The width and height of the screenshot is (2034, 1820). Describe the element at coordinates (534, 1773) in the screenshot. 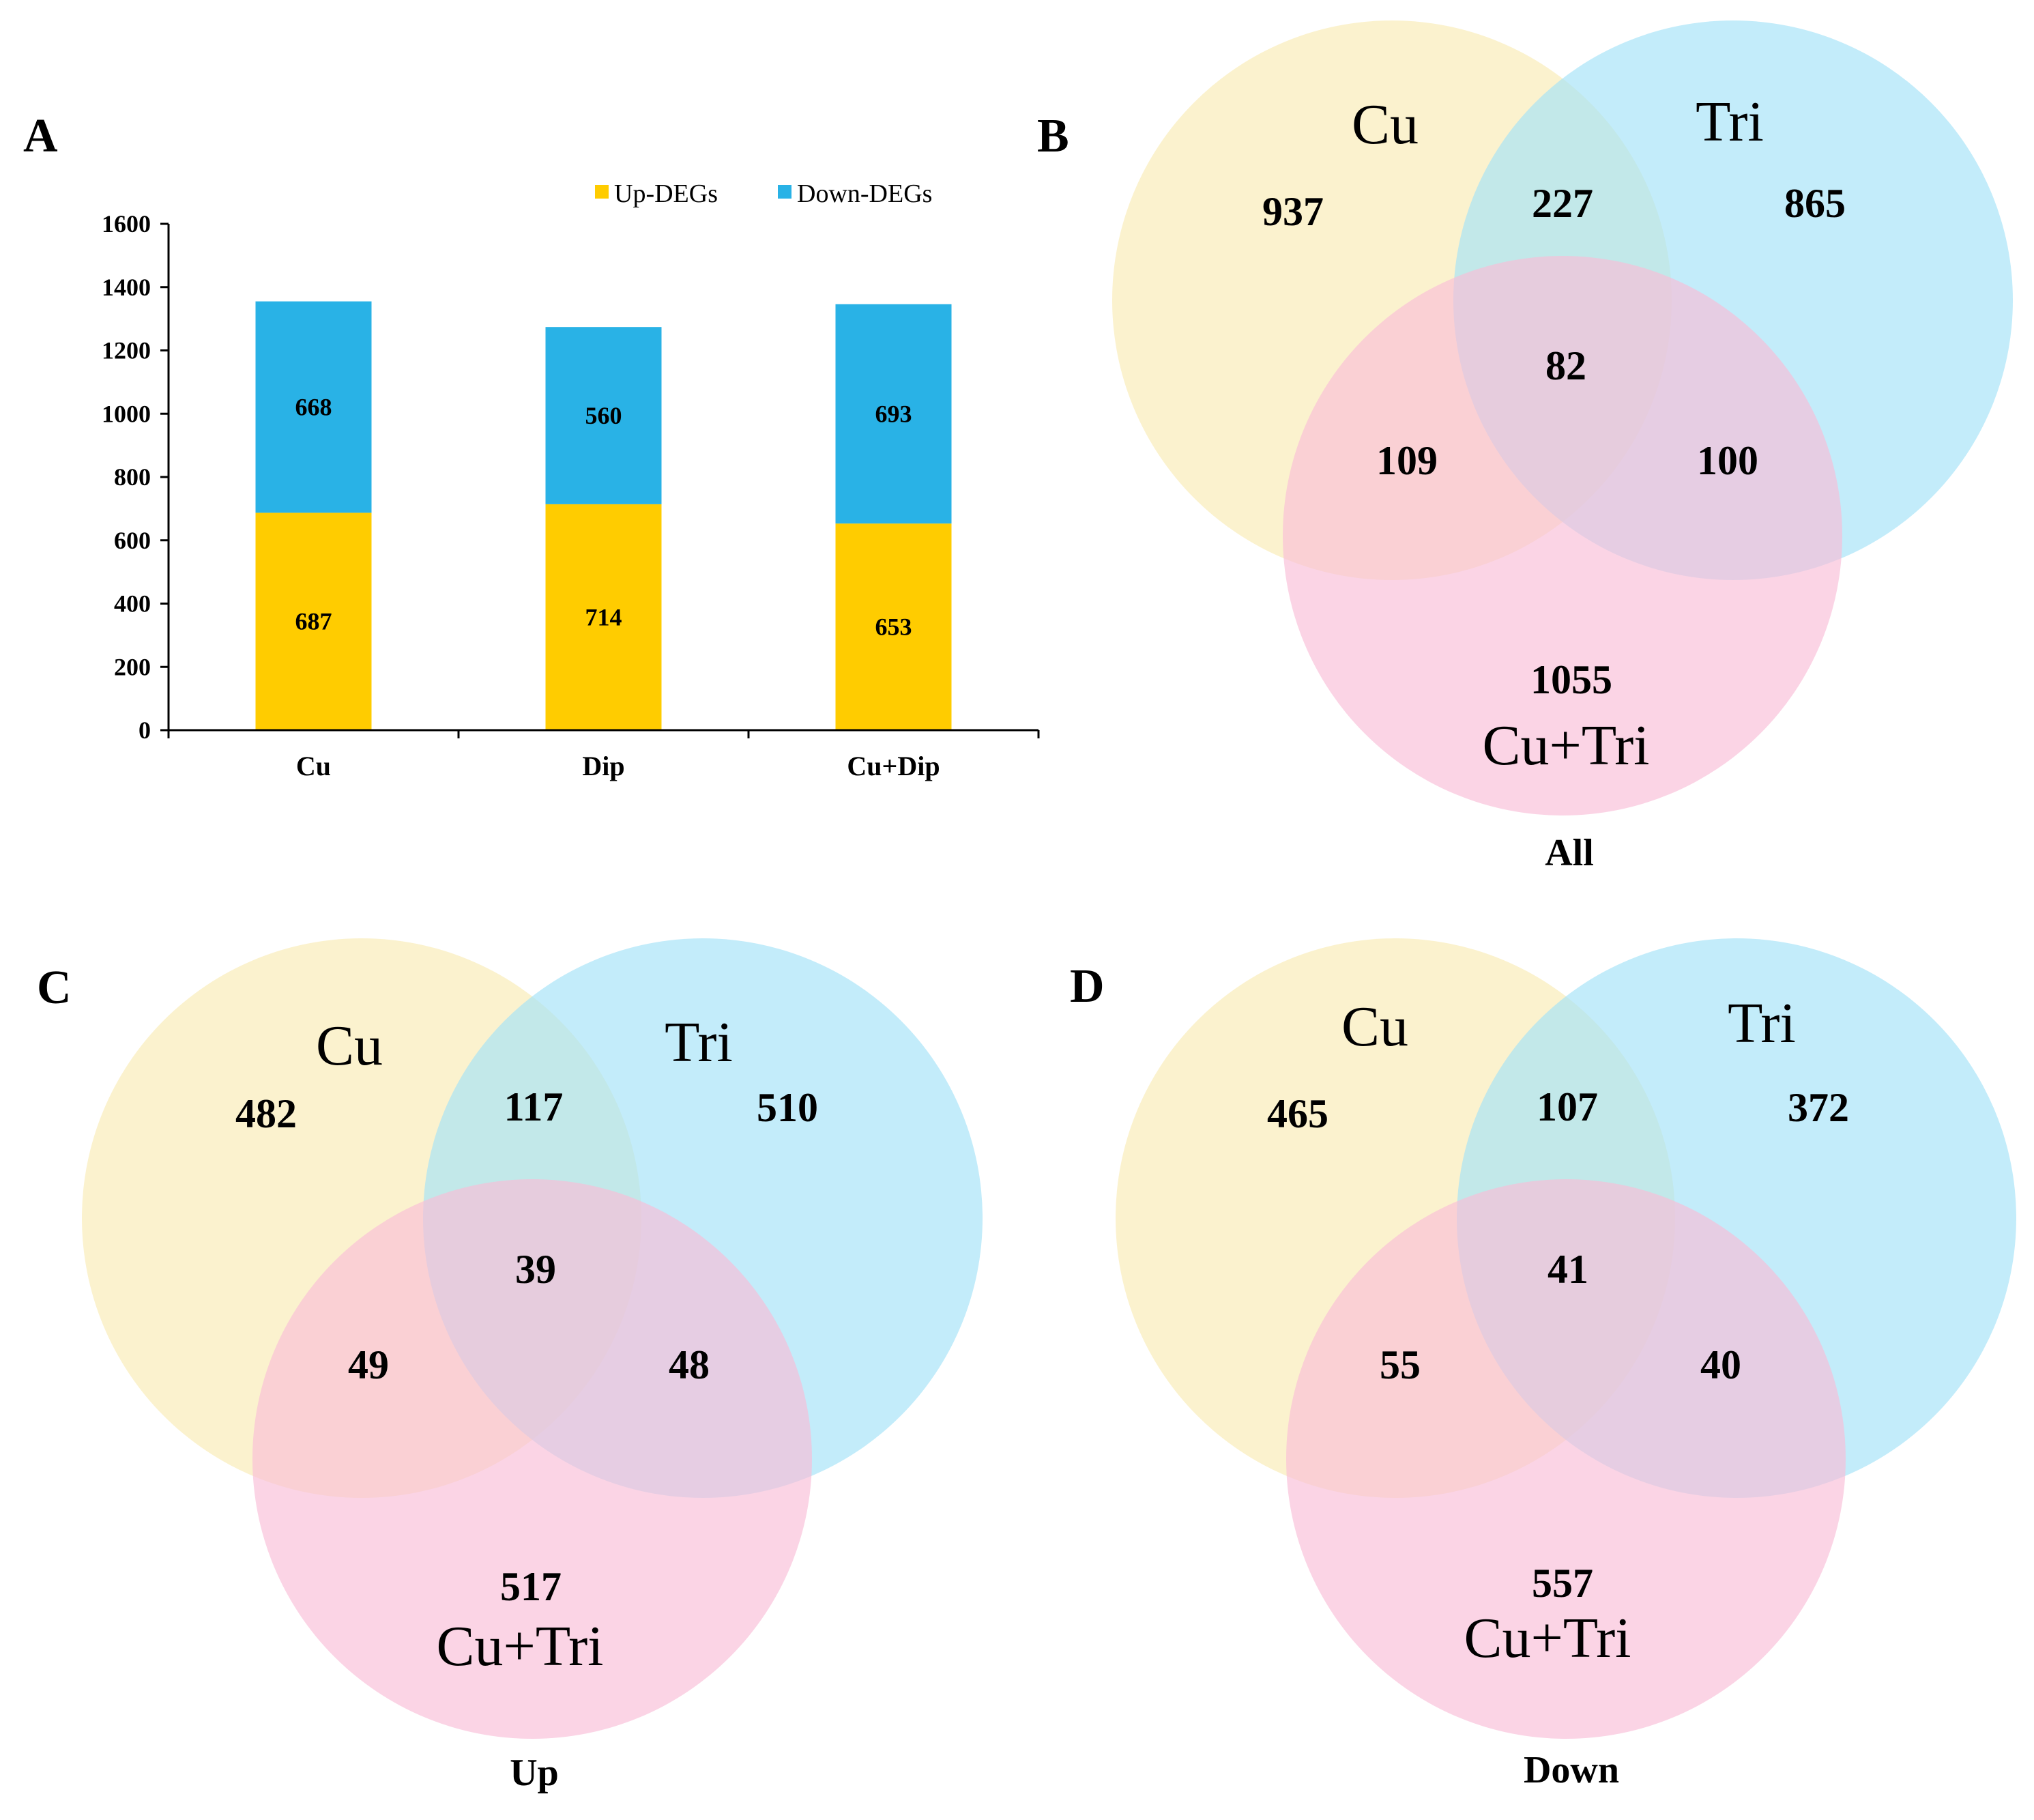

I see `venn-caption: Up` at that location.